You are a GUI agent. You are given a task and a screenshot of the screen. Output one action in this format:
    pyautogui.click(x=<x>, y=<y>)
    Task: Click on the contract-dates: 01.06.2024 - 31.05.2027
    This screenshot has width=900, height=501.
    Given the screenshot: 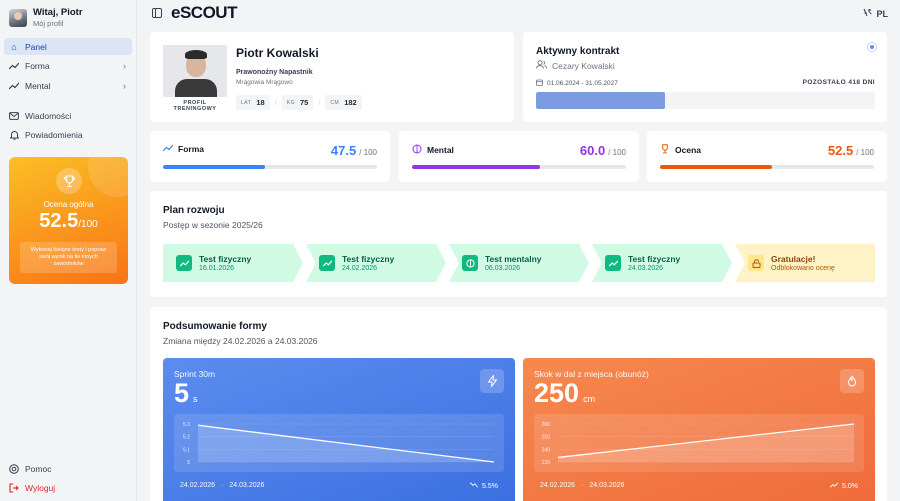 What is the action you would take?
    pyautogui.click(x=577, y=83)
    